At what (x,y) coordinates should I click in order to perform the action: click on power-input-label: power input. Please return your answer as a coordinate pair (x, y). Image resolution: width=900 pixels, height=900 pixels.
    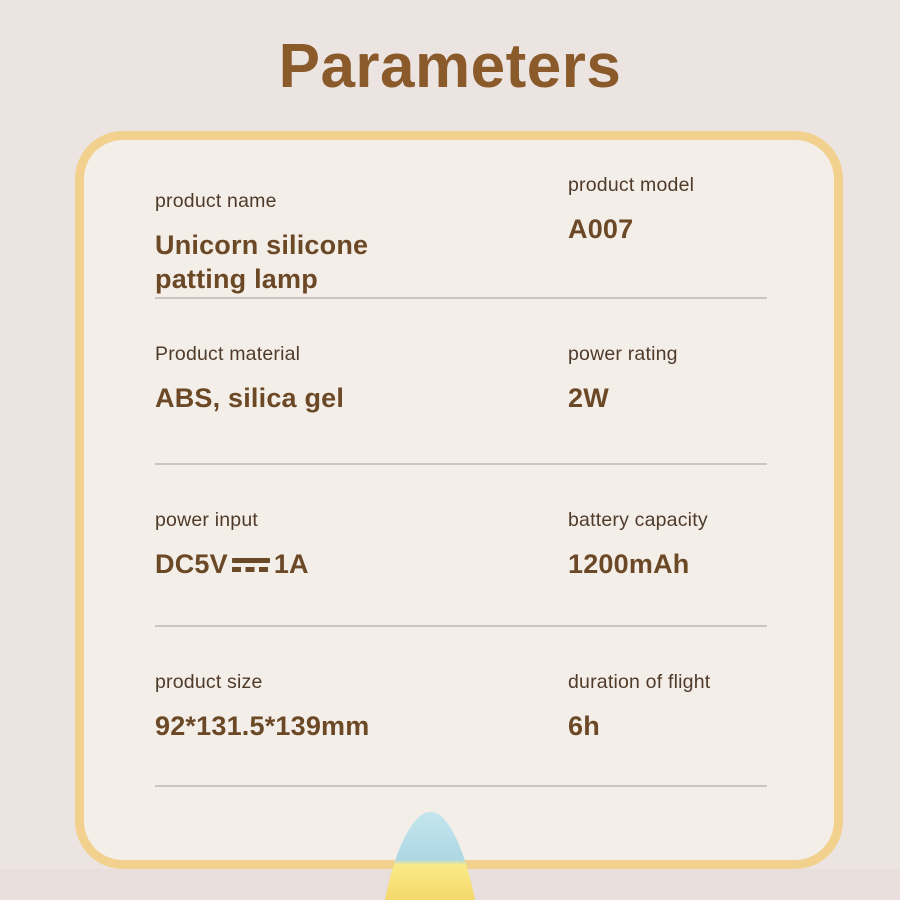
    Looking at the image, I should click on (207, 520).